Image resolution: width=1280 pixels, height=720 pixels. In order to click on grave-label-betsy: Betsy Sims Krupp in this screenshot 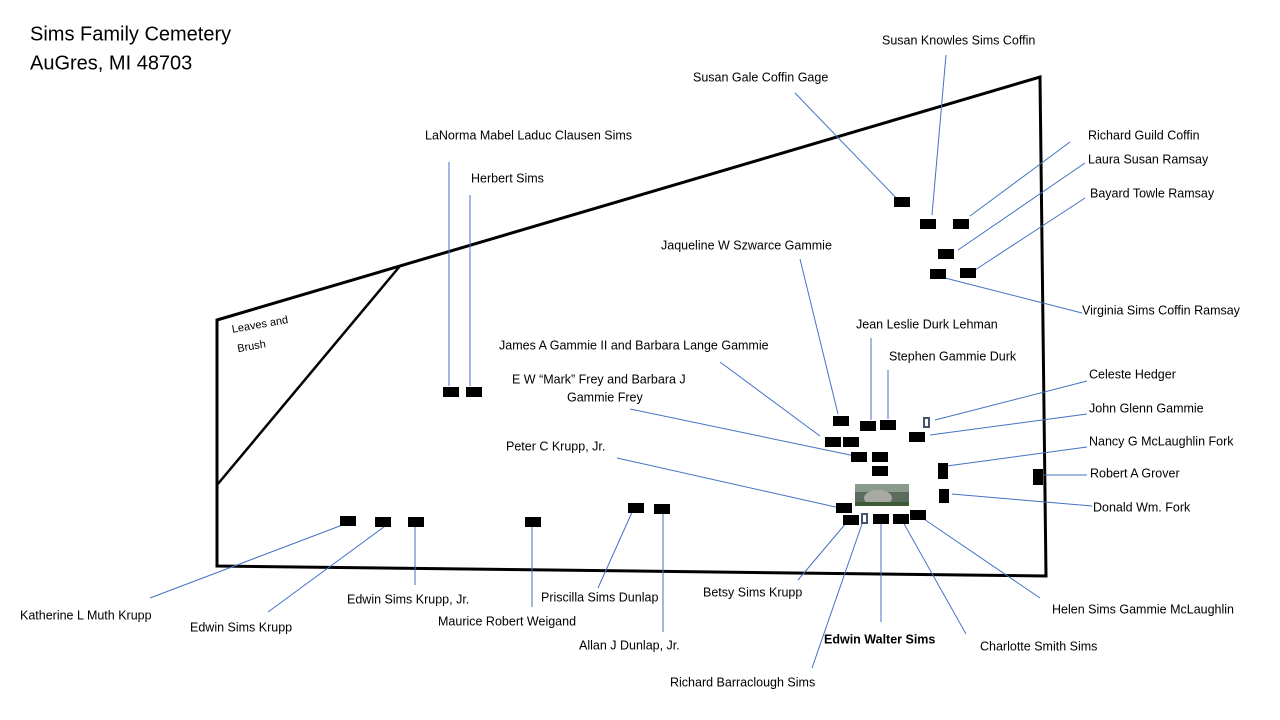, I will do `click(752, 592)`.